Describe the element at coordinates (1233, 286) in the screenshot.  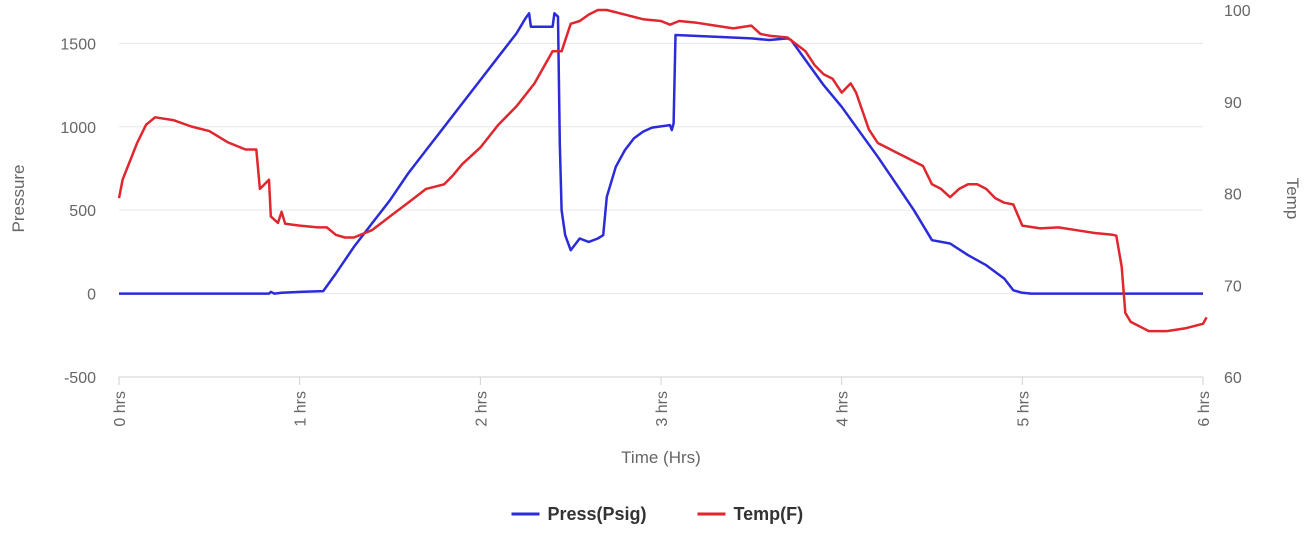
I see `y-right-tick-label: 70` at that location.